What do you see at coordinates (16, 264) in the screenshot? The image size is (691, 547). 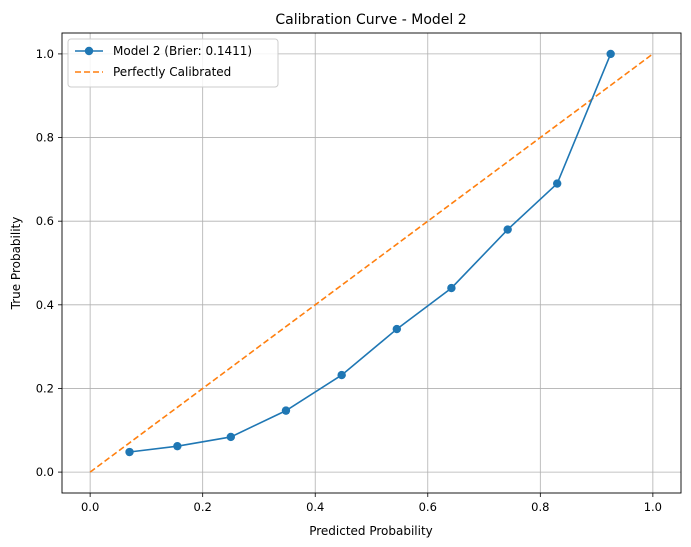 I see `y-axis-label: True Probability` at bounding box center [16, 264].